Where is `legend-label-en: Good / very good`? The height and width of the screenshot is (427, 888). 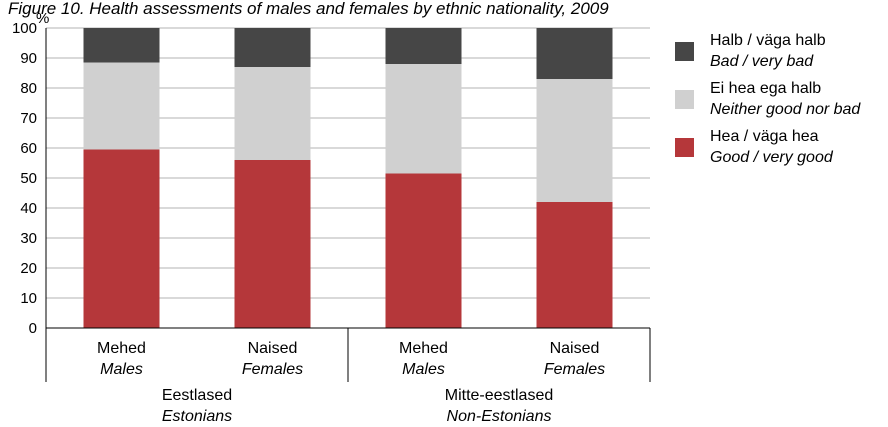
legend-label-en: Good / very good is located at coordinates (772, 157).